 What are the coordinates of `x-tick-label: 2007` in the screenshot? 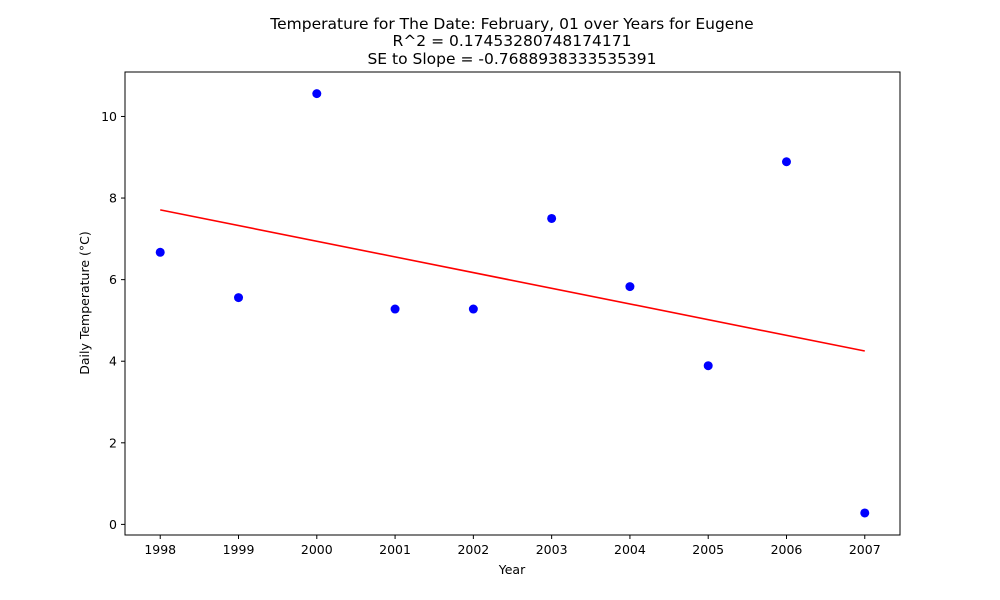 It's located at (865, 549).